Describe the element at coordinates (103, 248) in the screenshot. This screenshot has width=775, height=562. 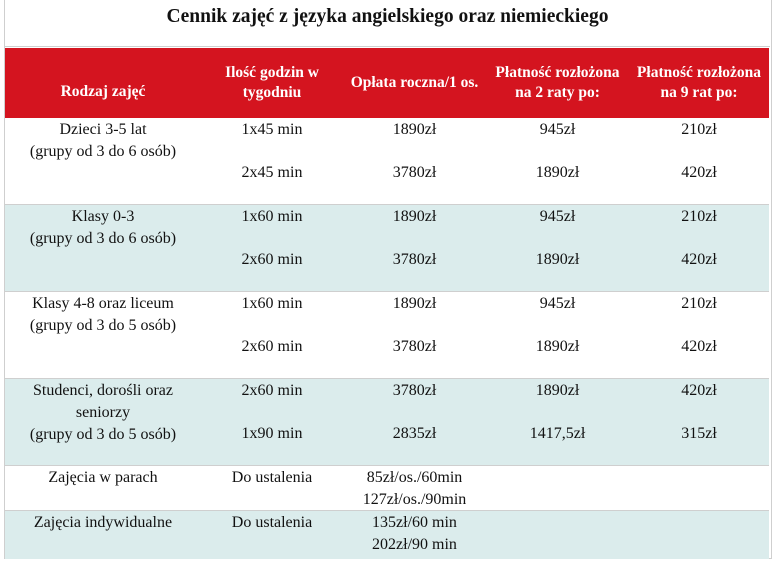
I see `class-type-cell: Klasy 0-3 (grupy od 3 do 6 osób)` at that location.